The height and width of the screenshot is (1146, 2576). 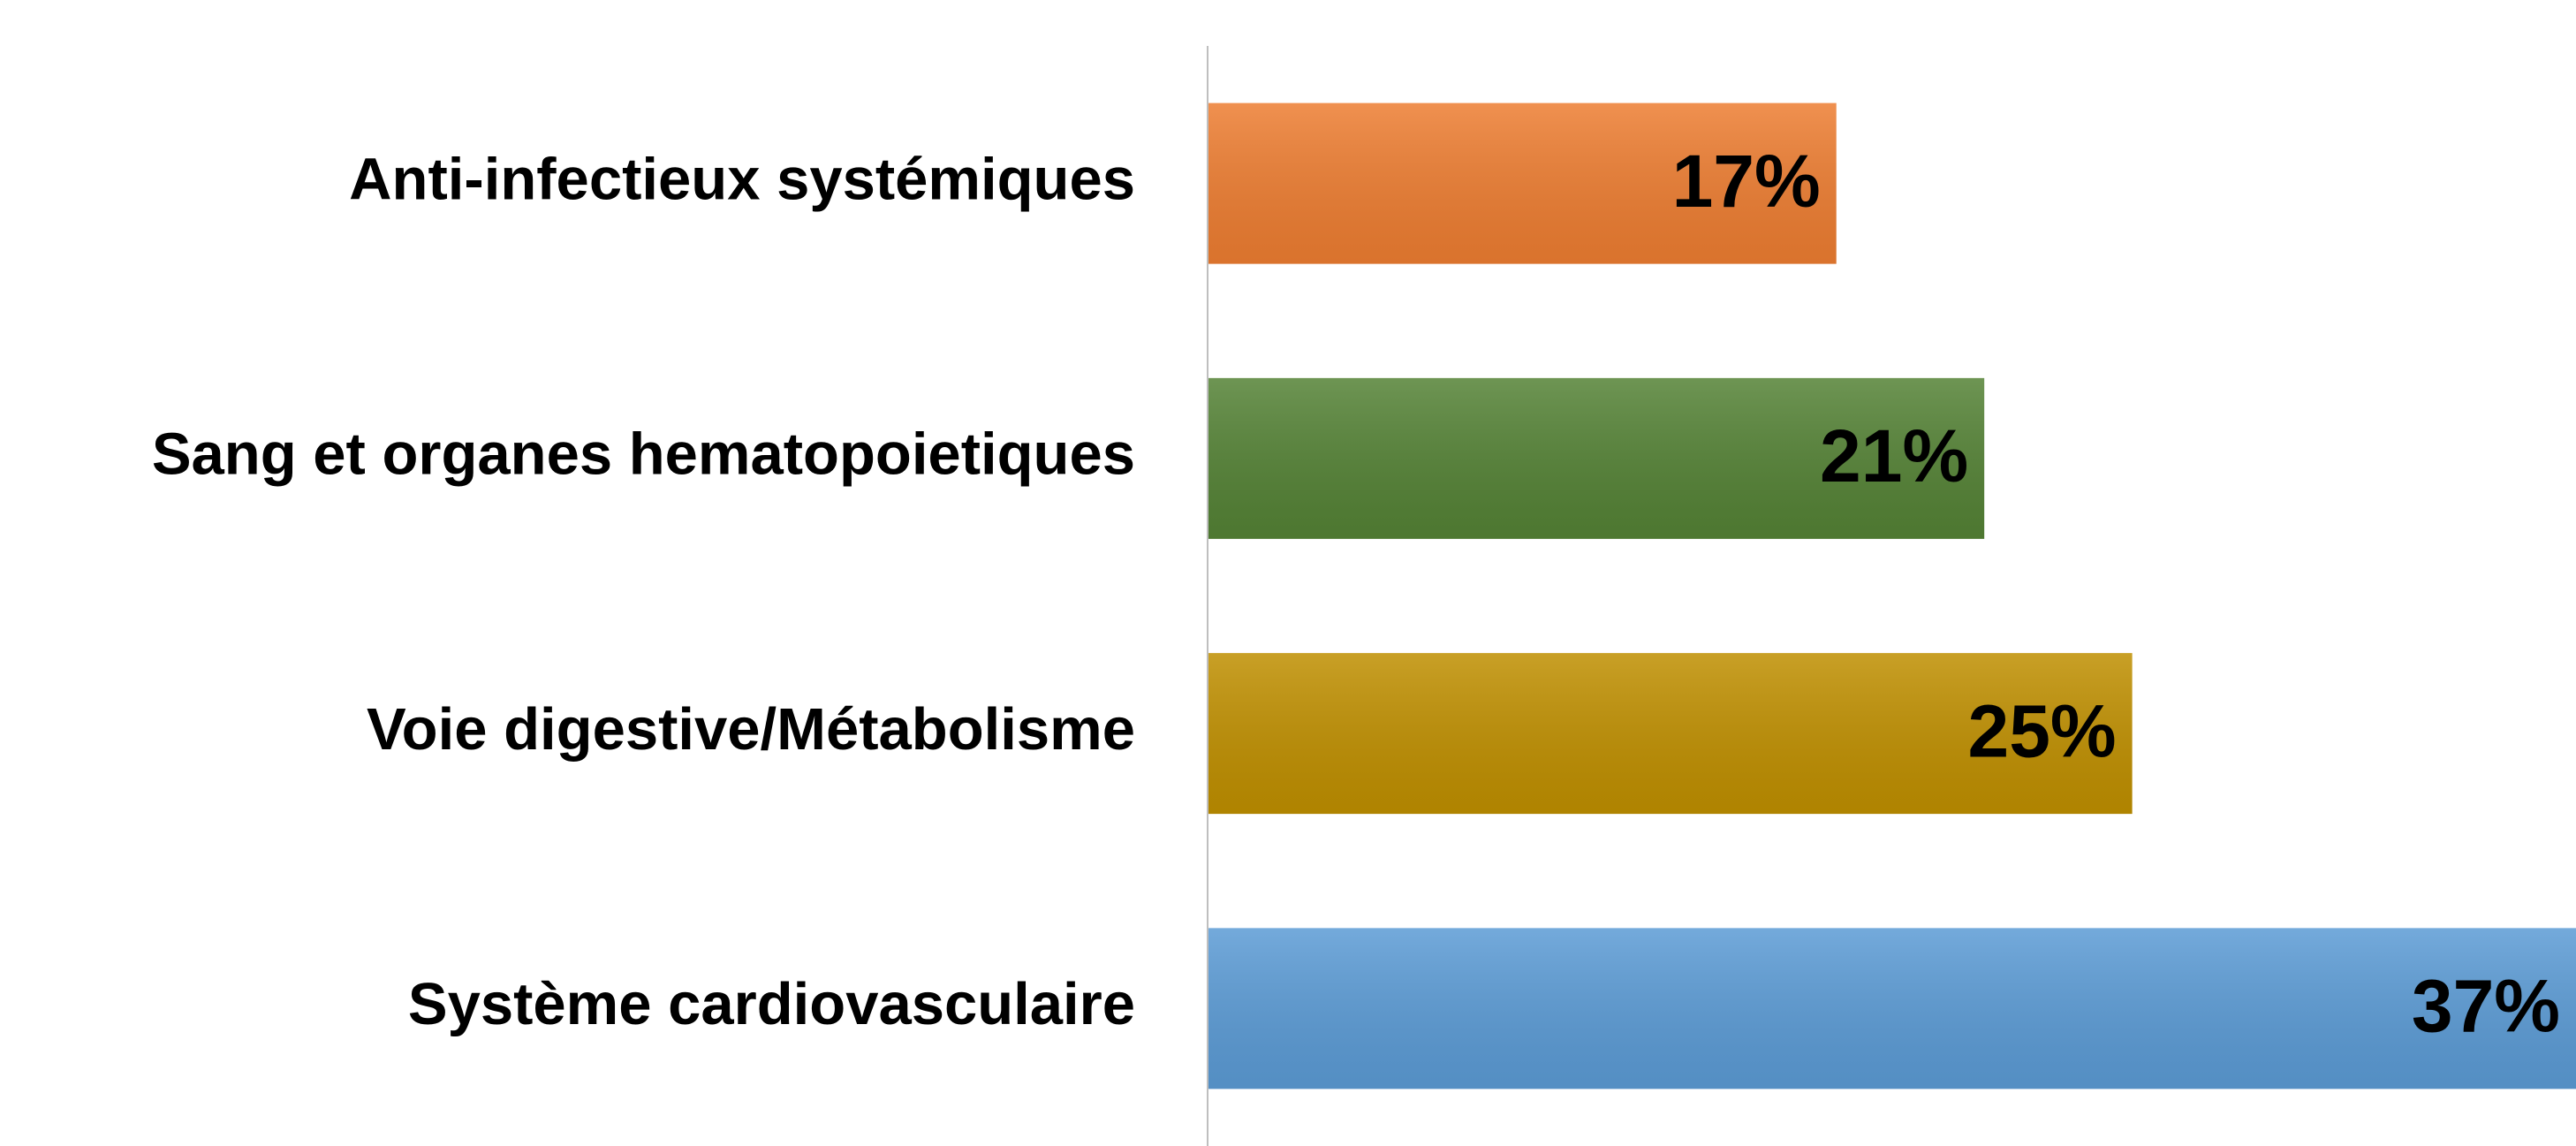 What do you see at coordinates (1747, 181) in the screenshot?
I see `value-label: 17%` at bounding box center [1747, 181].